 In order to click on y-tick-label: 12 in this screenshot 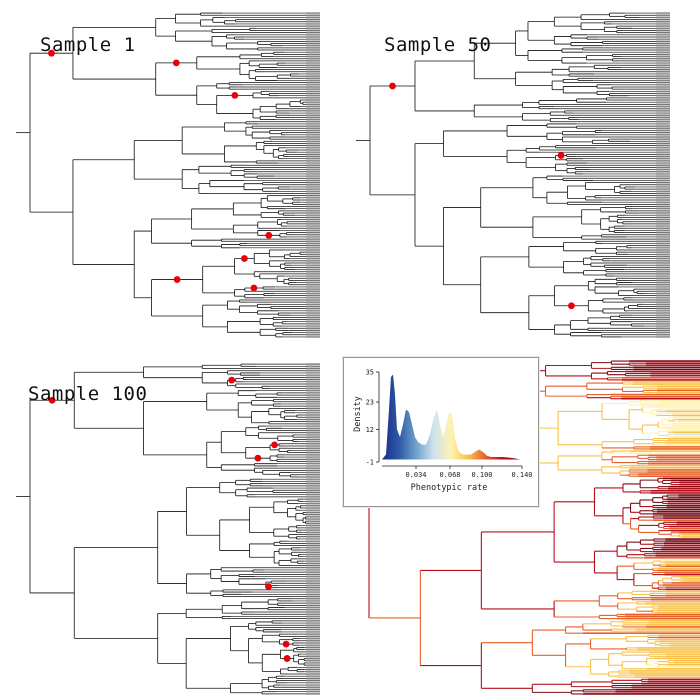, I will do `click(370, 430)`.